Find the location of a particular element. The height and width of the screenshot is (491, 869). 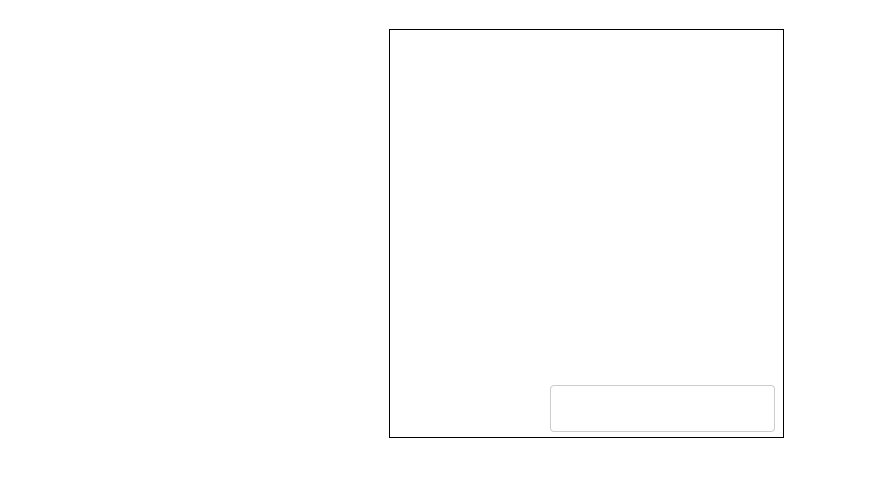

legend-entry-average-past-year is located at coordinates (662, 417).